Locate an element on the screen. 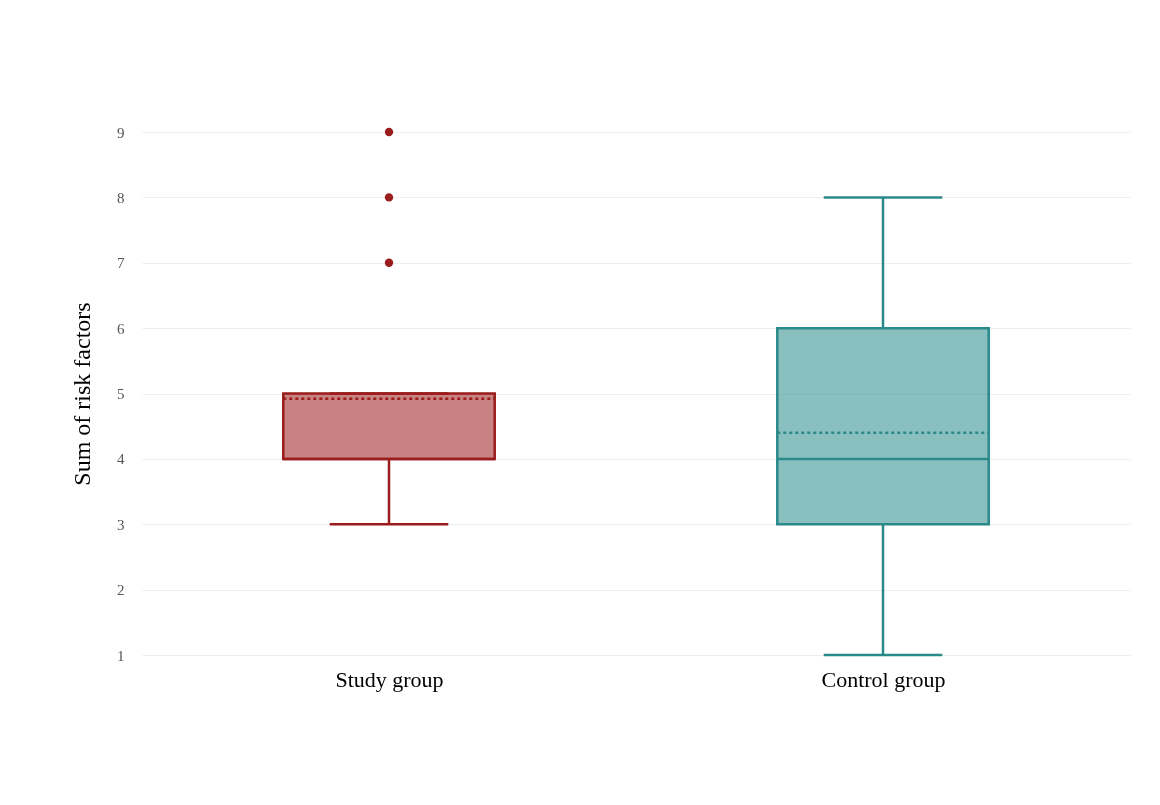  y-tick-label: 2 is located at coordinates (121, 590).